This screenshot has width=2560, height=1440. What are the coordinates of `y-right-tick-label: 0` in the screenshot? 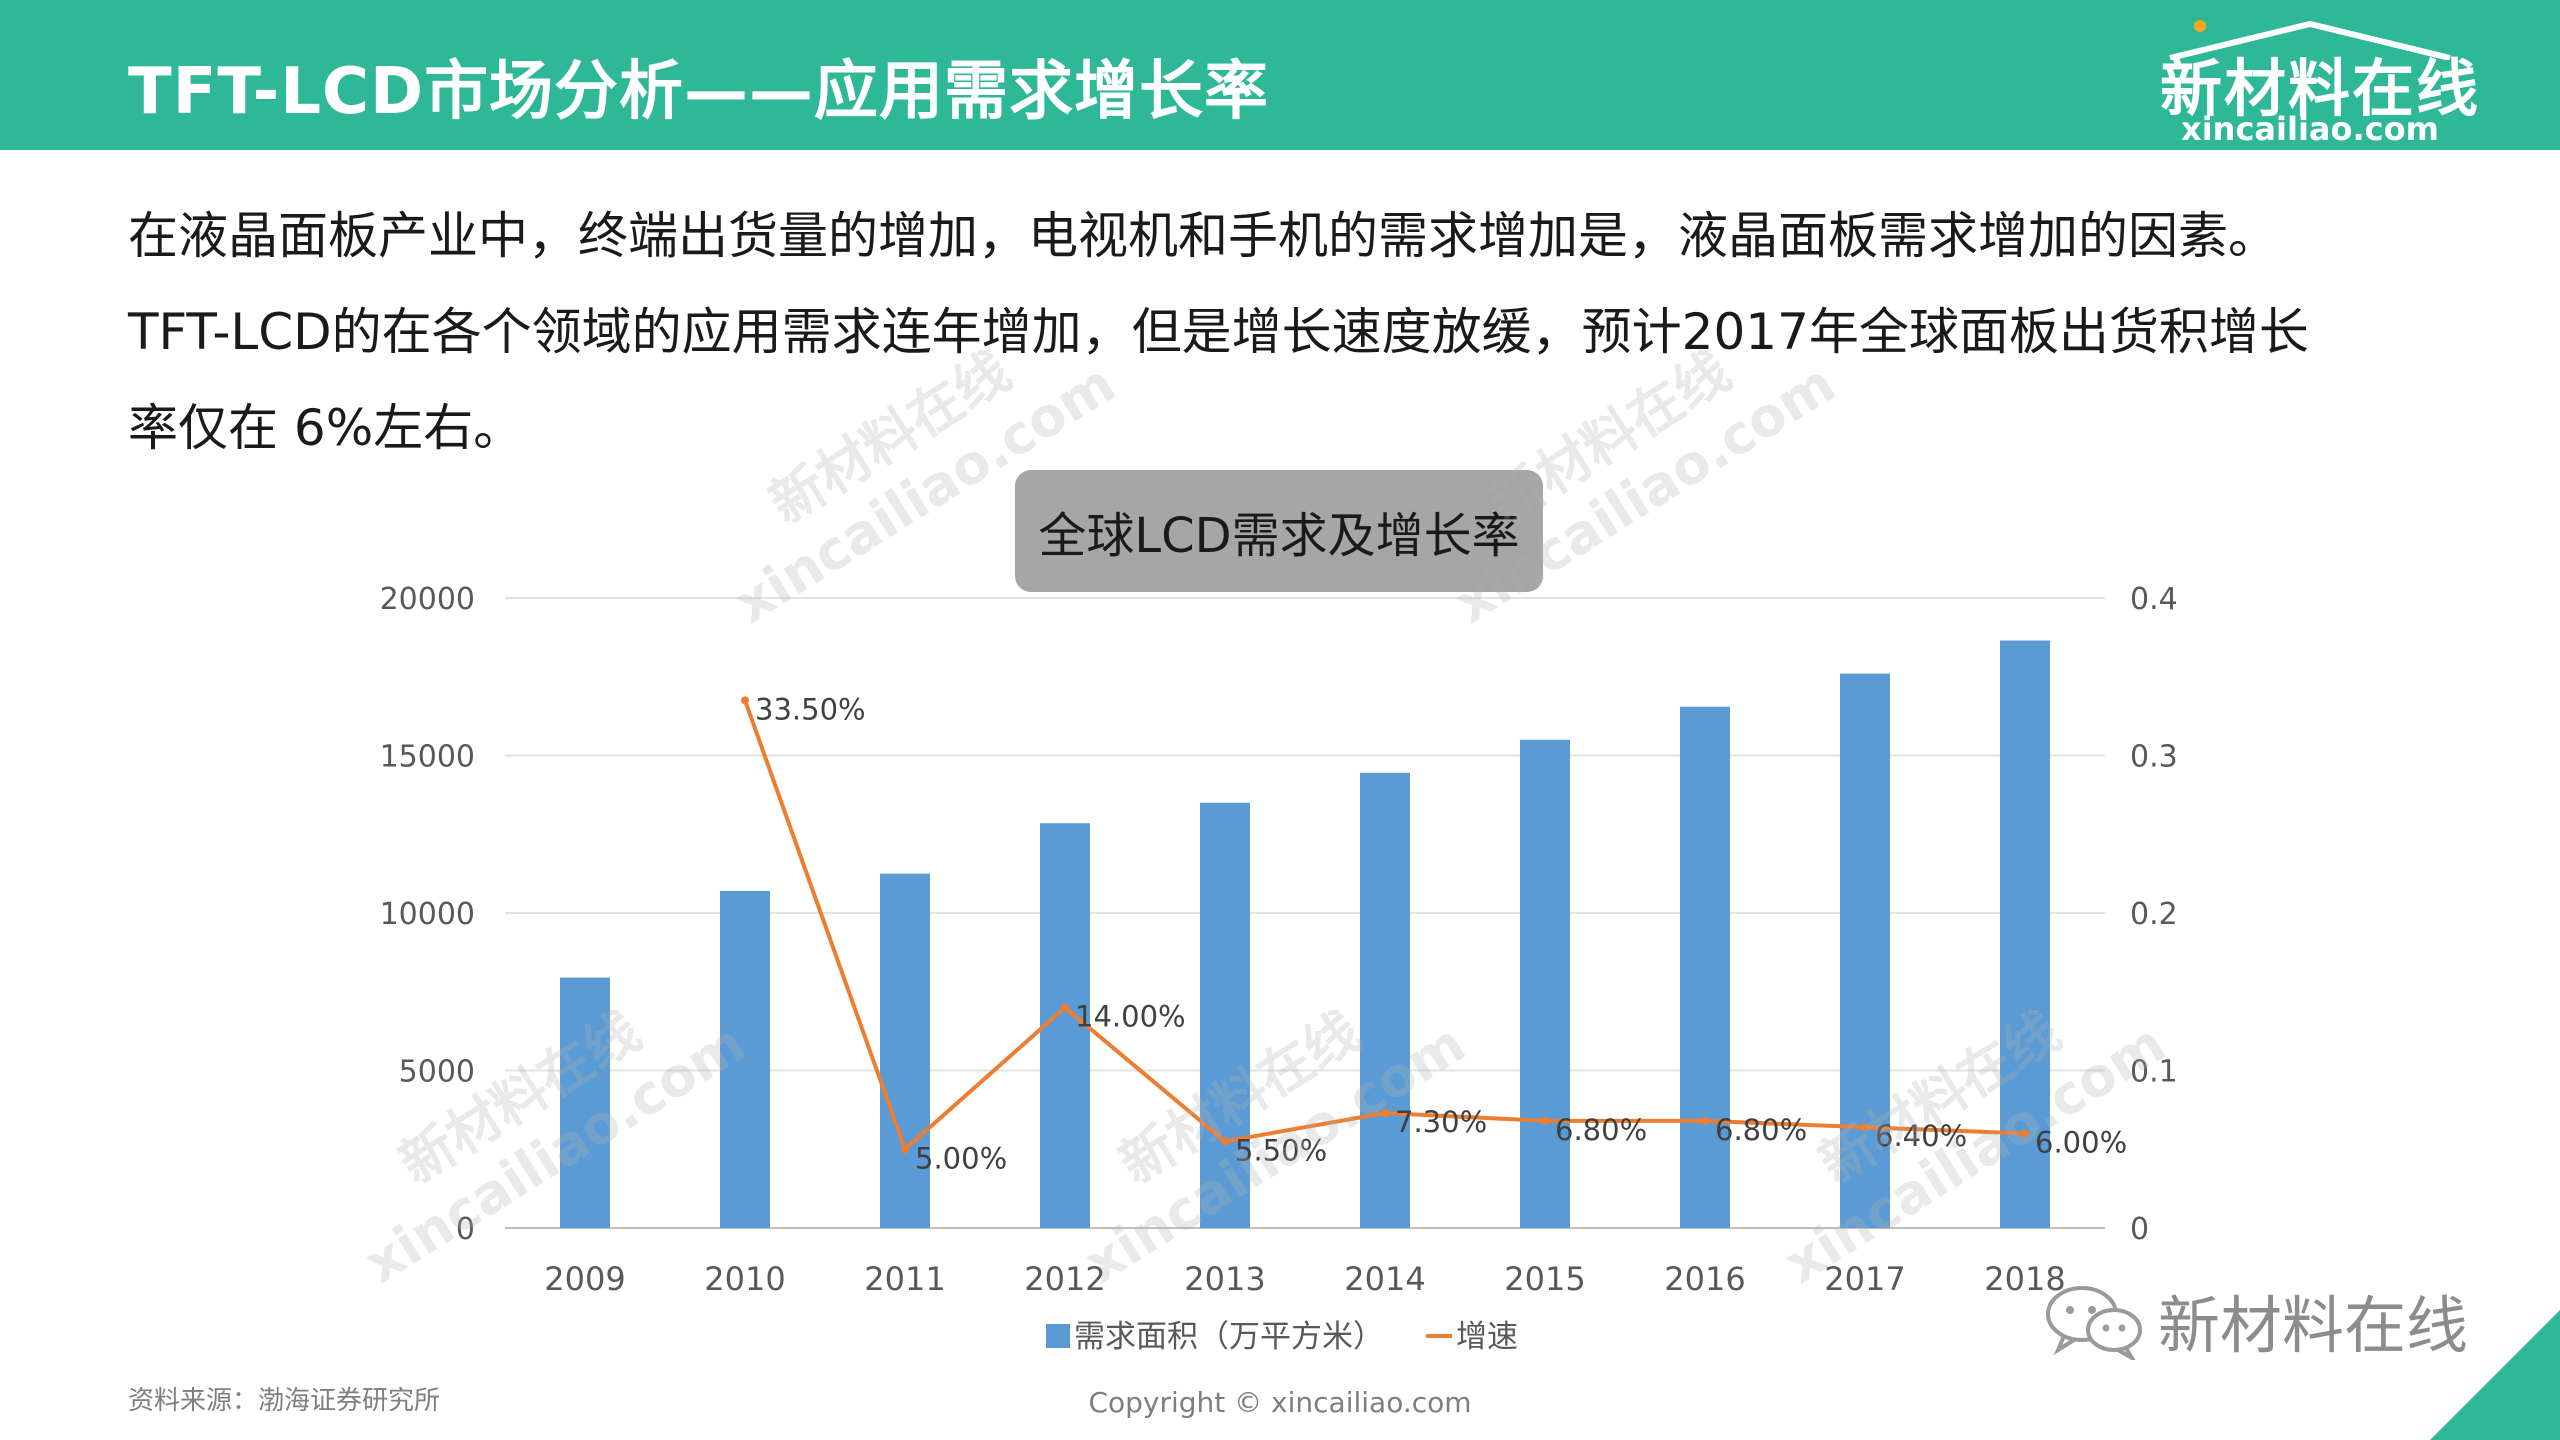 It's located at (2139, 1229).